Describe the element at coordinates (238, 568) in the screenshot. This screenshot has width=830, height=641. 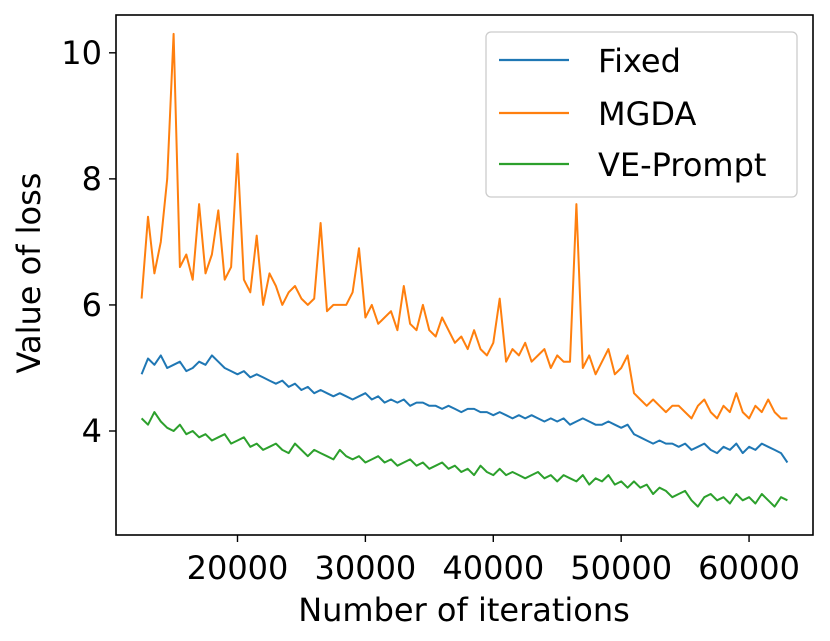
I see `x-tick-label: 20000` at that location.